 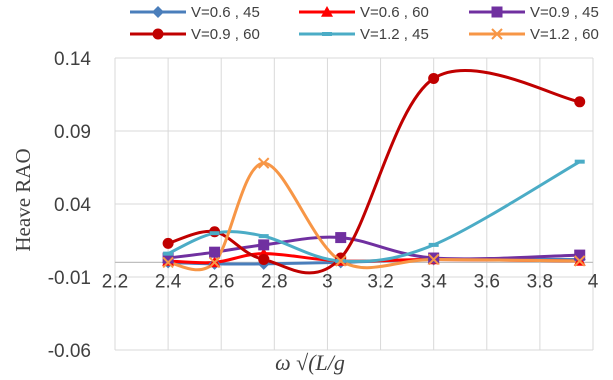 What do you see at coordinates (72, 59) in the screenshot?
I see `y-tick-label: 0.14` at bounding box center [72, 59].